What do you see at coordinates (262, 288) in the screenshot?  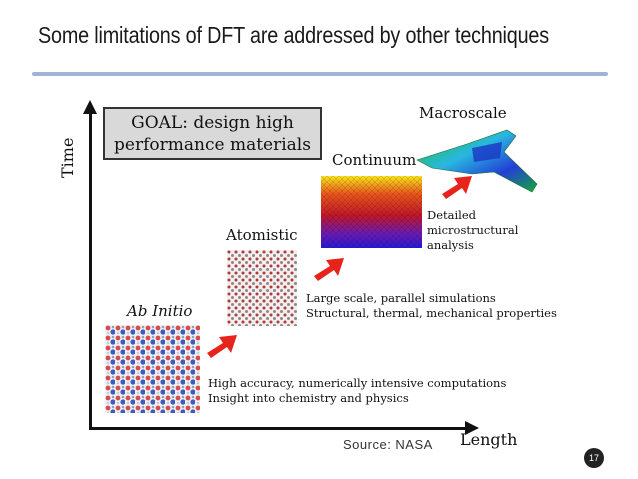 I see `atomistic-lattice-image` at bounding box center [262, 288].